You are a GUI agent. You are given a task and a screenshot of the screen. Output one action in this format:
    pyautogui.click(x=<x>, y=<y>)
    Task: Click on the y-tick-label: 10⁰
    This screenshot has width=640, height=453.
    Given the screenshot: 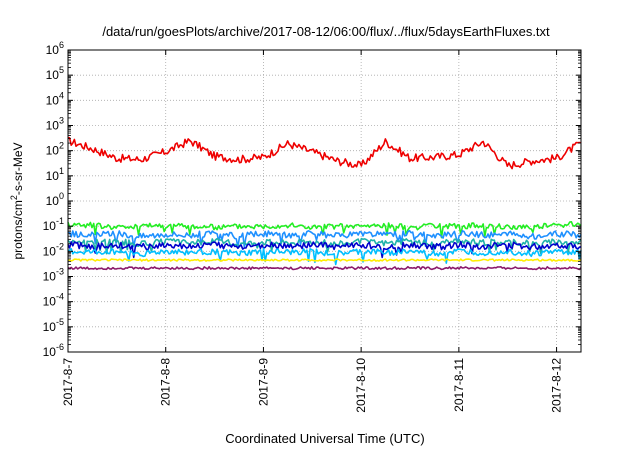 What is the action you would take?
    pyautogui.click(x=55, y=199)
    